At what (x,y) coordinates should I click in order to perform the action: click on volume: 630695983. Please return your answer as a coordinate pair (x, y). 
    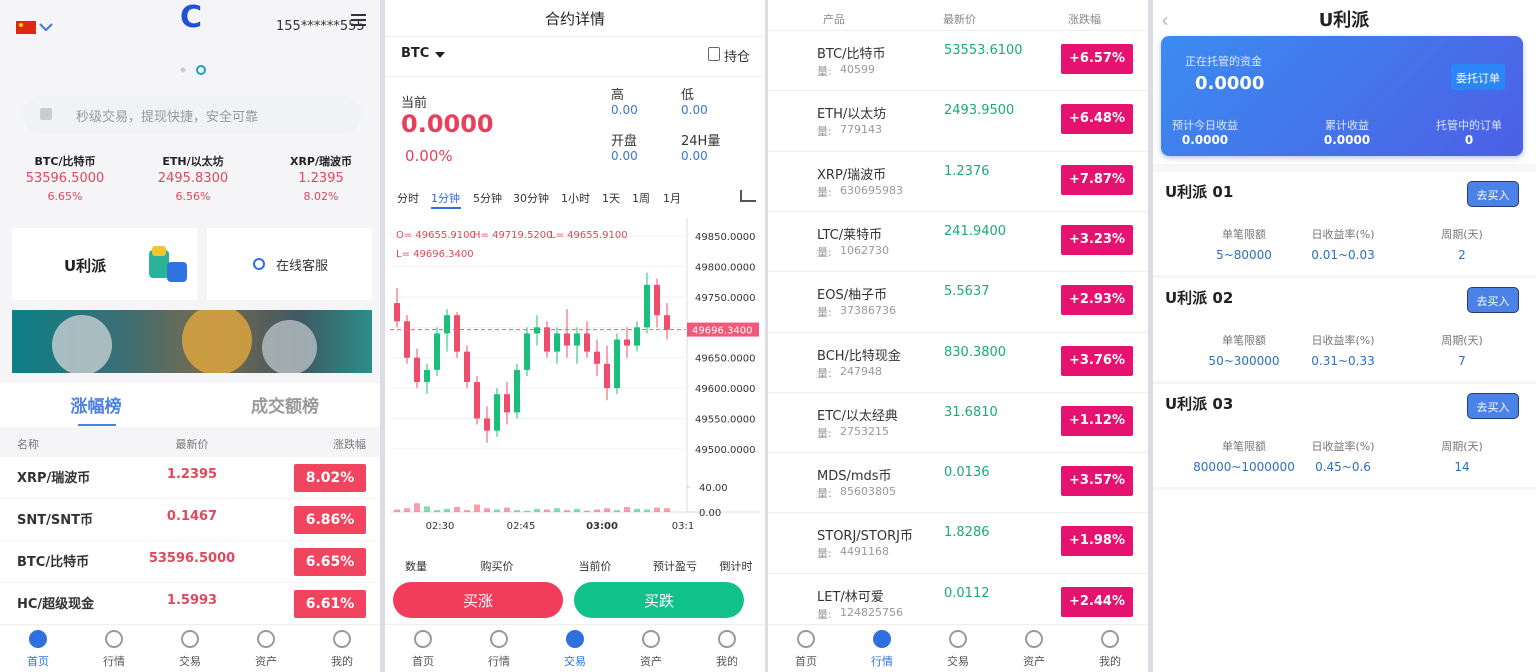
    Looking at the image, I should click on (871, 190).